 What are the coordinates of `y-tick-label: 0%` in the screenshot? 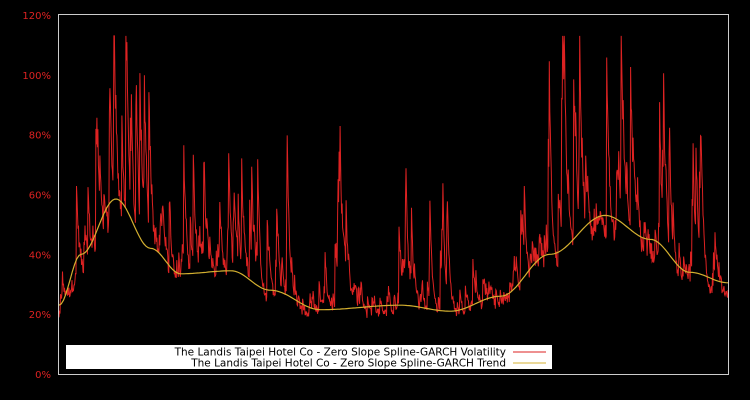 It's located at (43, 375).